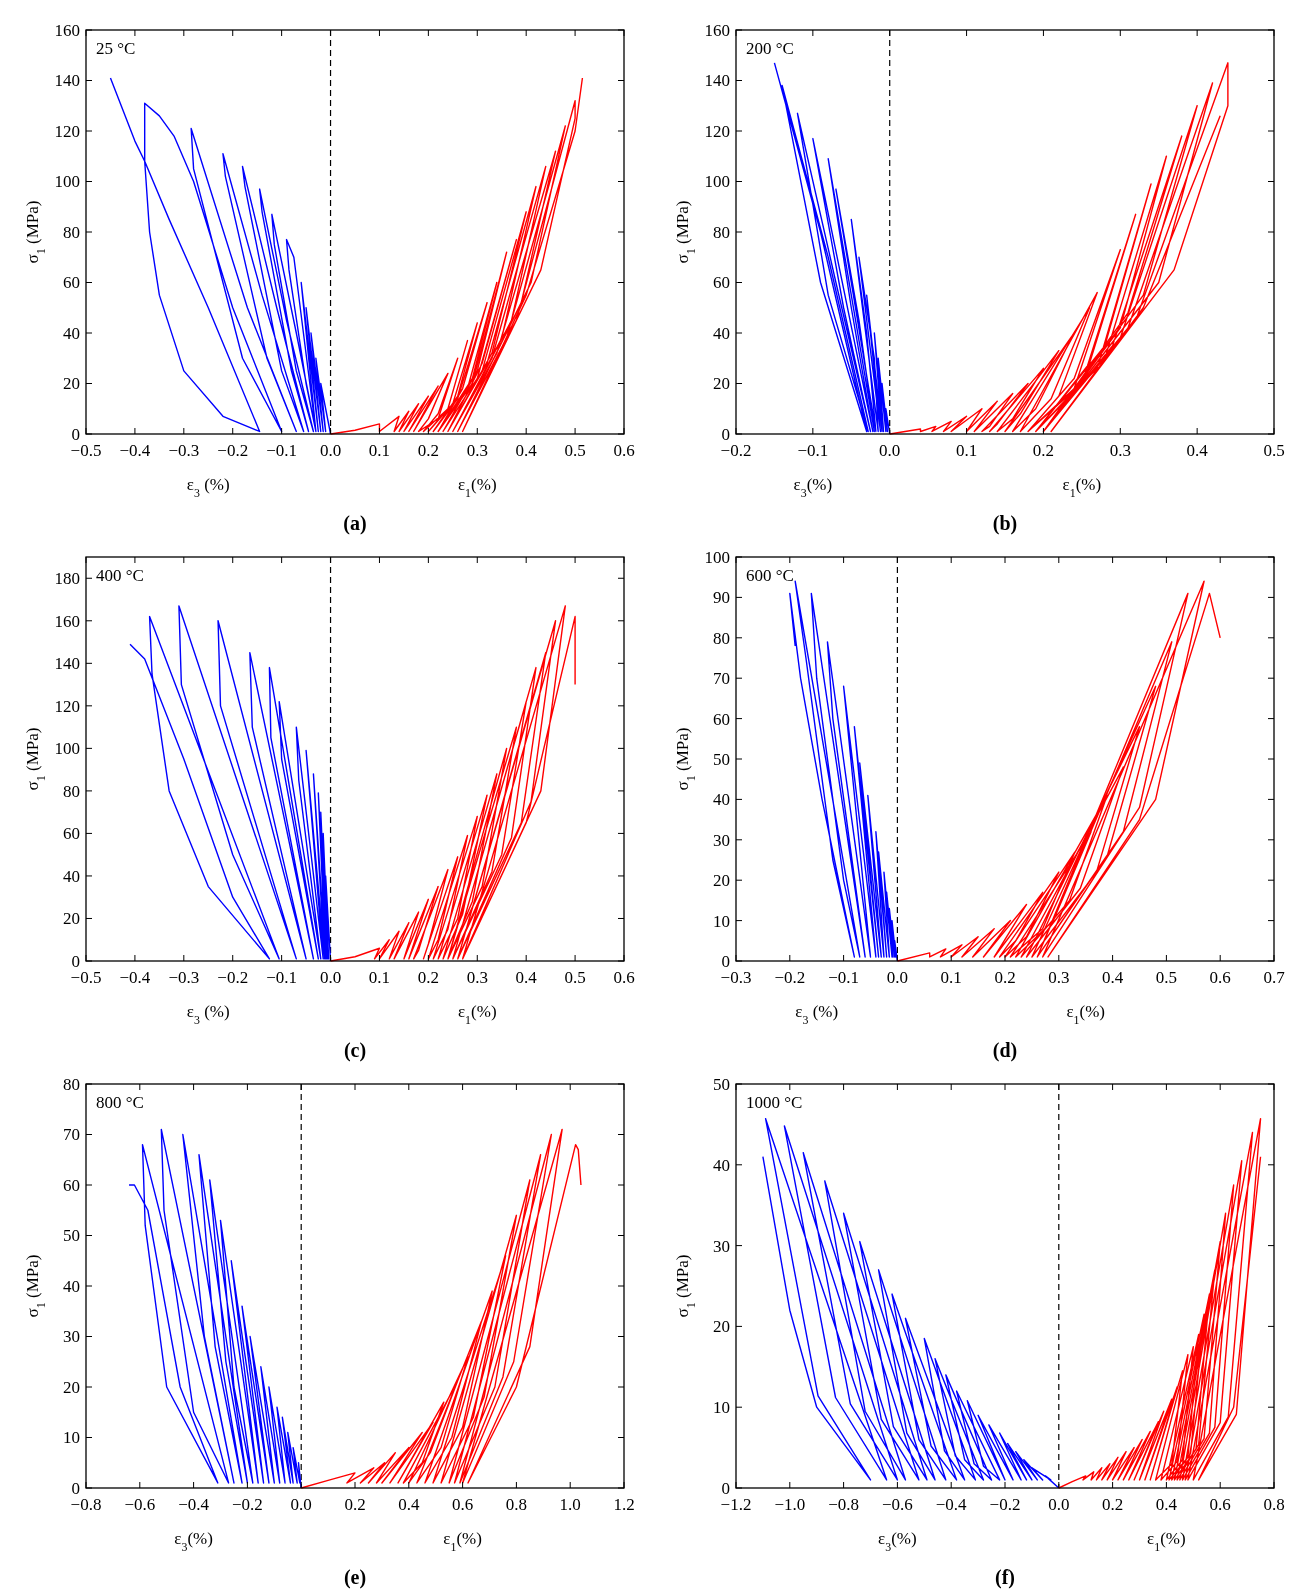  Describe the element at coordinates (516, 1504) in the screenshot. I see `x-tick-label: 0.8` at that location.